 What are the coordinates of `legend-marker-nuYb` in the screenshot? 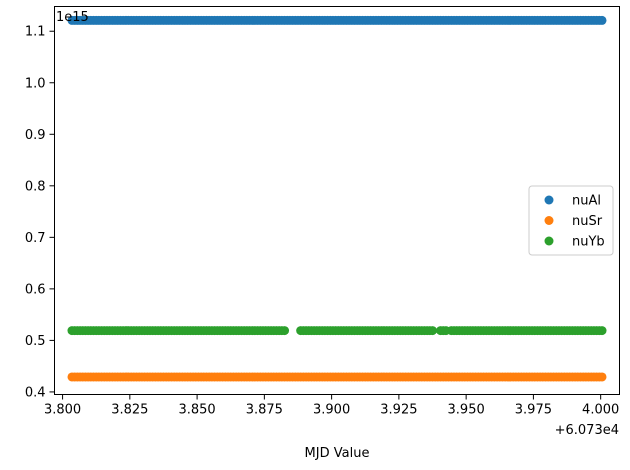 It's located at (549, 241).